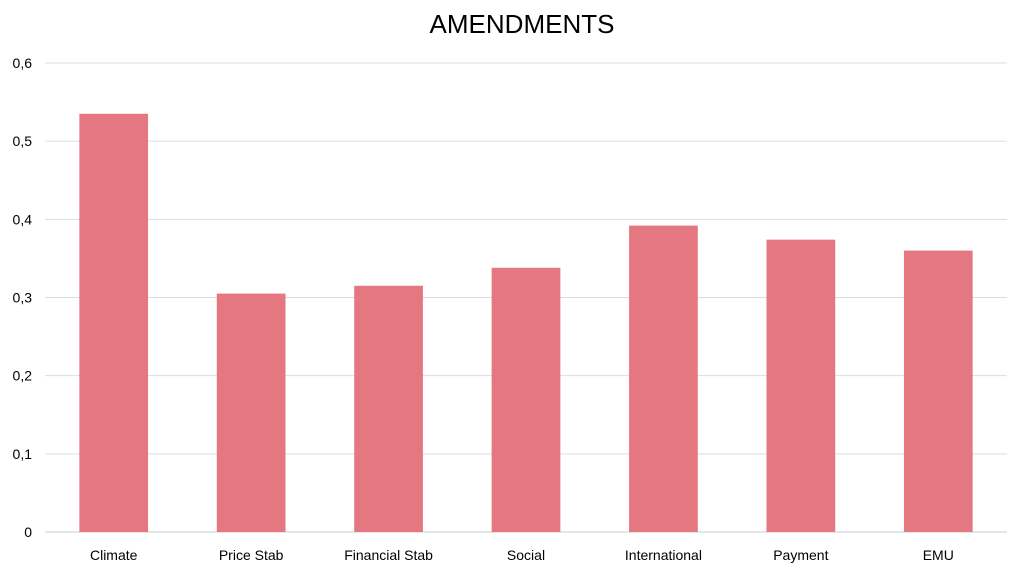 The height and width of the screenshot is (564, 1015). I want to click on y-tick-label: 0,2, so click(23, 376).